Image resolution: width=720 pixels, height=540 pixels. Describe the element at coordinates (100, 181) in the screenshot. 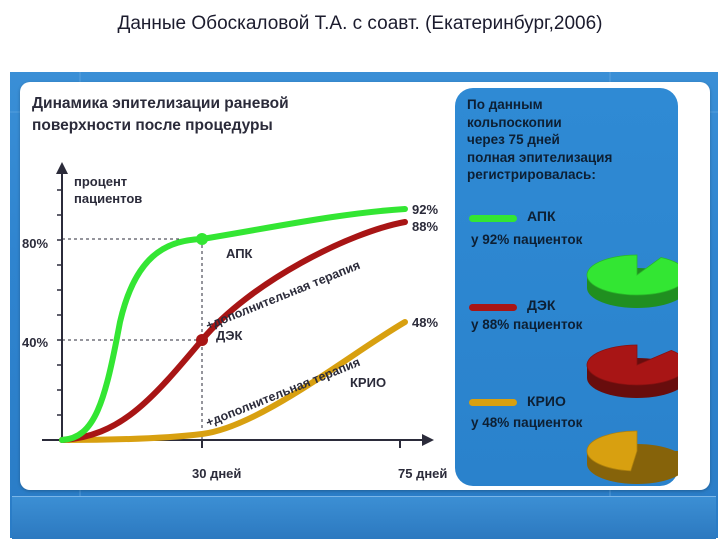

I see `y-axis-label-line-1: процент` at that location.